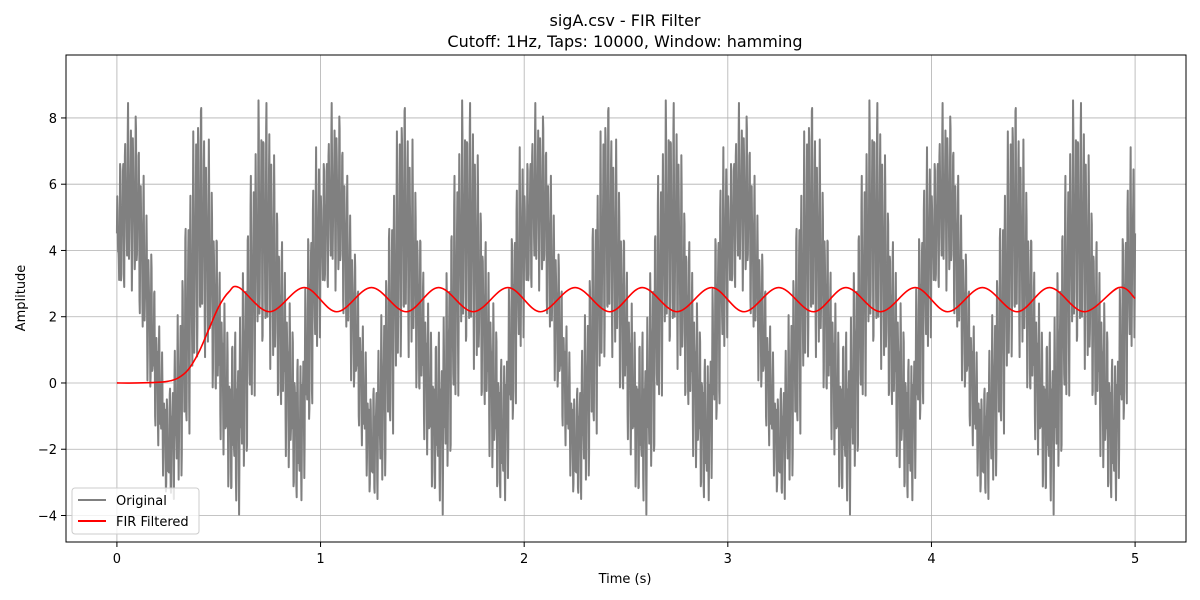 The width and height of the screenshot is (1200, 600). Describe the element at coordinates (931, 559) in the screenshot. I see `x-tick-label: 4` at that location.